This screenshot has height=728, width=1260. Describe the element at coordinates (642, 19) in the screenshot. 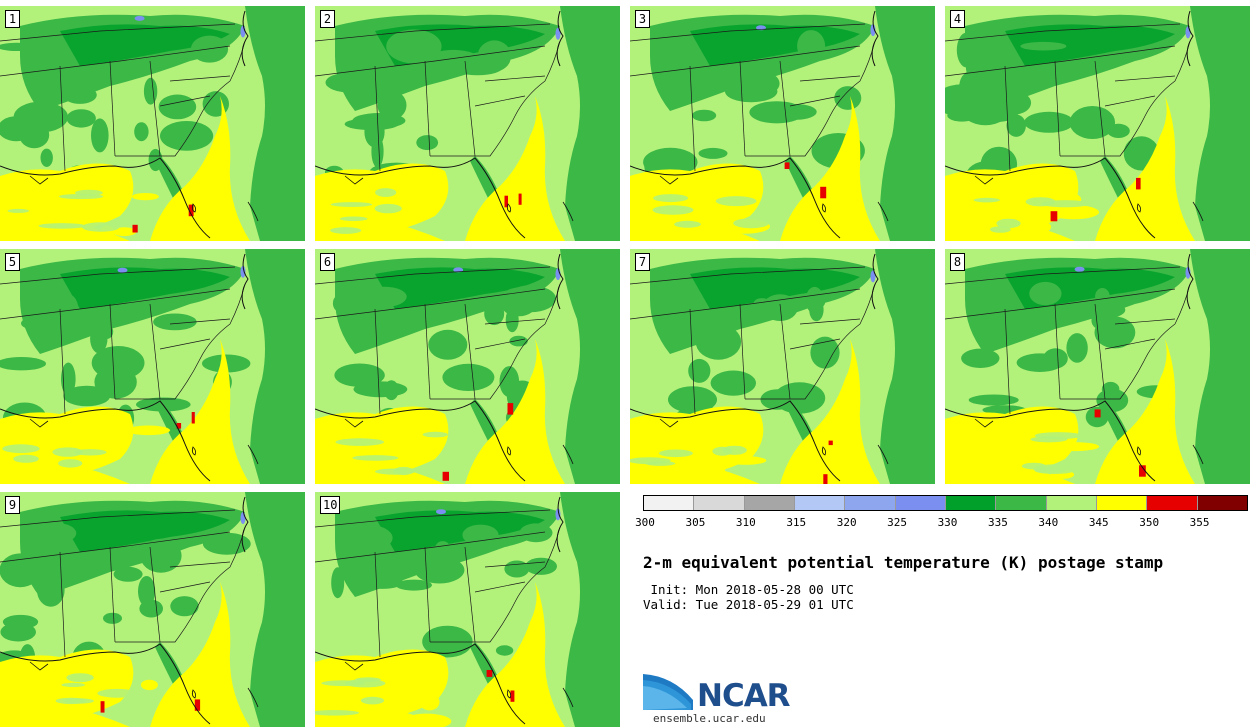

I see `member-number-label: 3` at that location.